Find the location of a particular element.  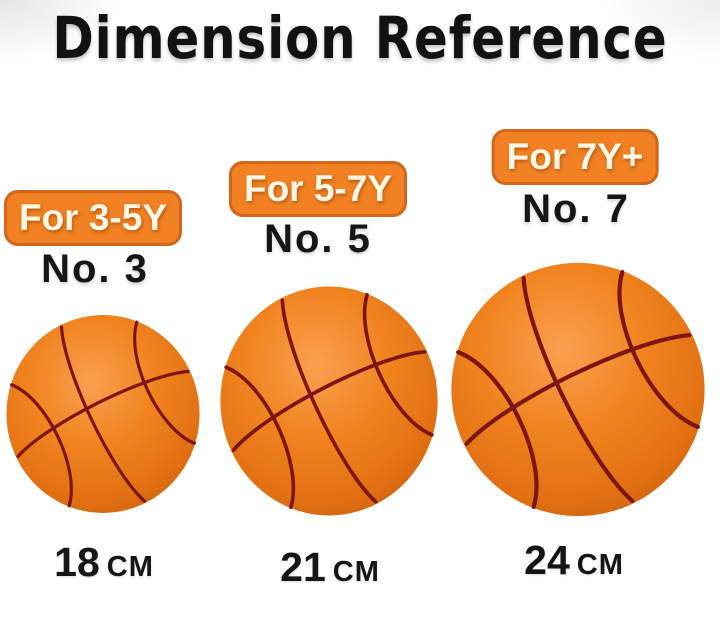

basketball-icon-no7 is located at coordinates (578, 389).